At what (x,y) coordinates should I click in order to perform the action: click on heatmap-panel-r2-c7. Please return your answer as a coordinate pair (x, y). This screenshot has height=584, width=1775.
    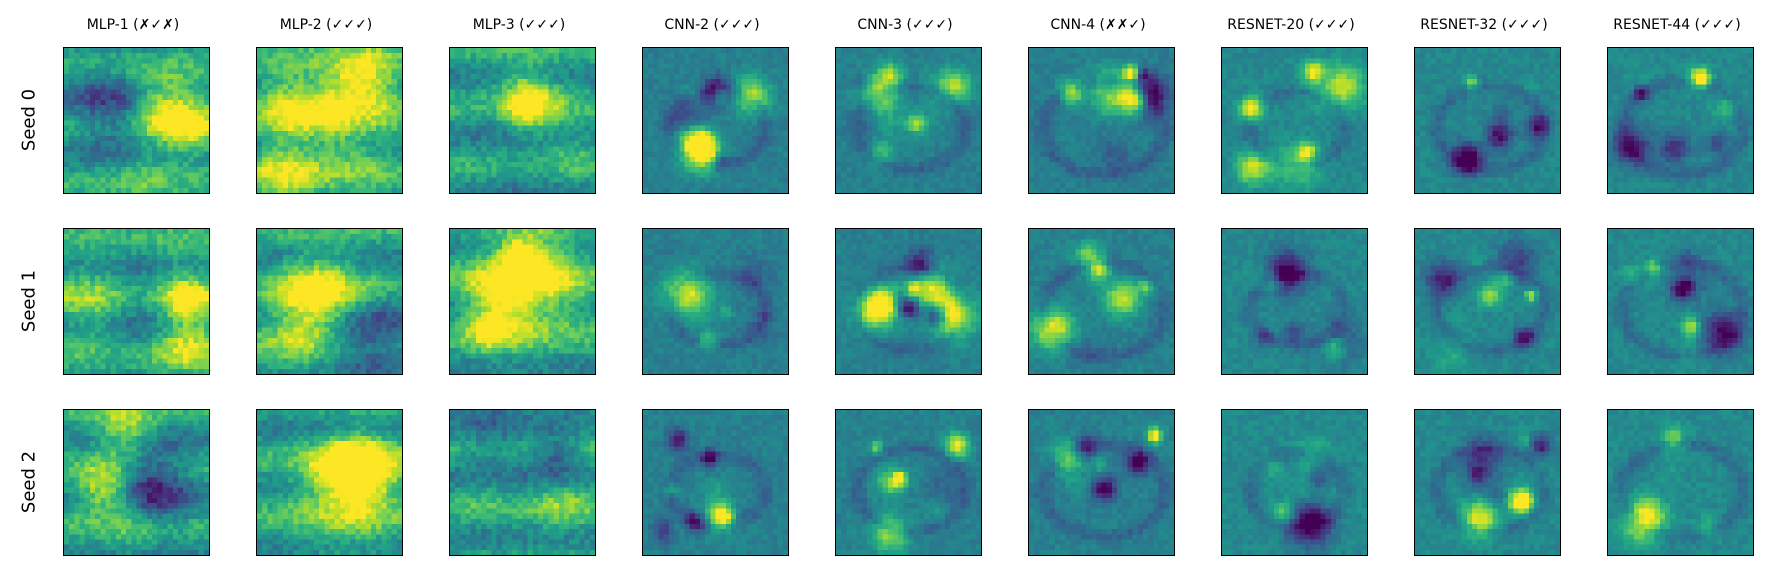
    Looking at the image, I should click on (1487, 482).